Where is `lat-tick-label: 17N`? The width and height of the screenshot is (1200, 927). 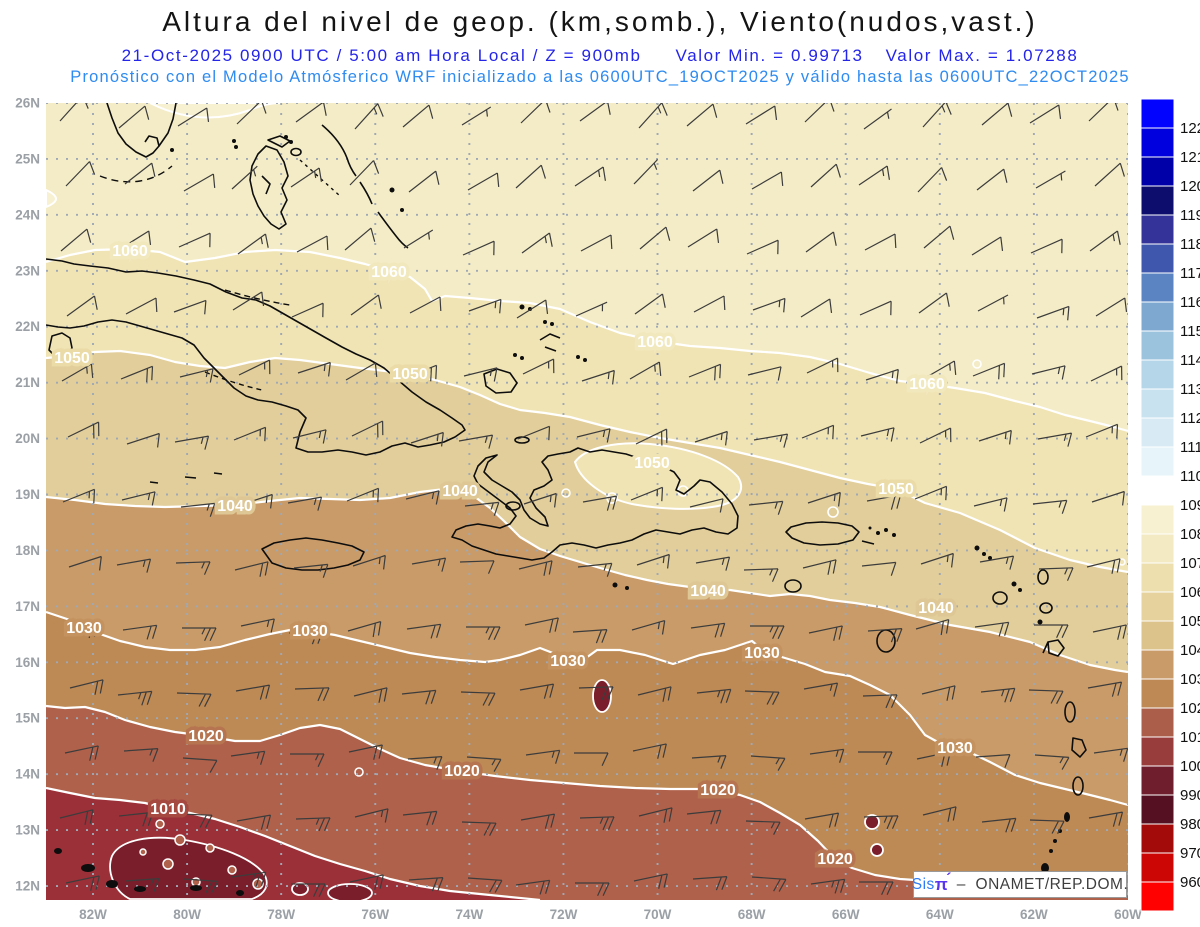
lat-tick-label: 17N is located at coordinates (27, 606).